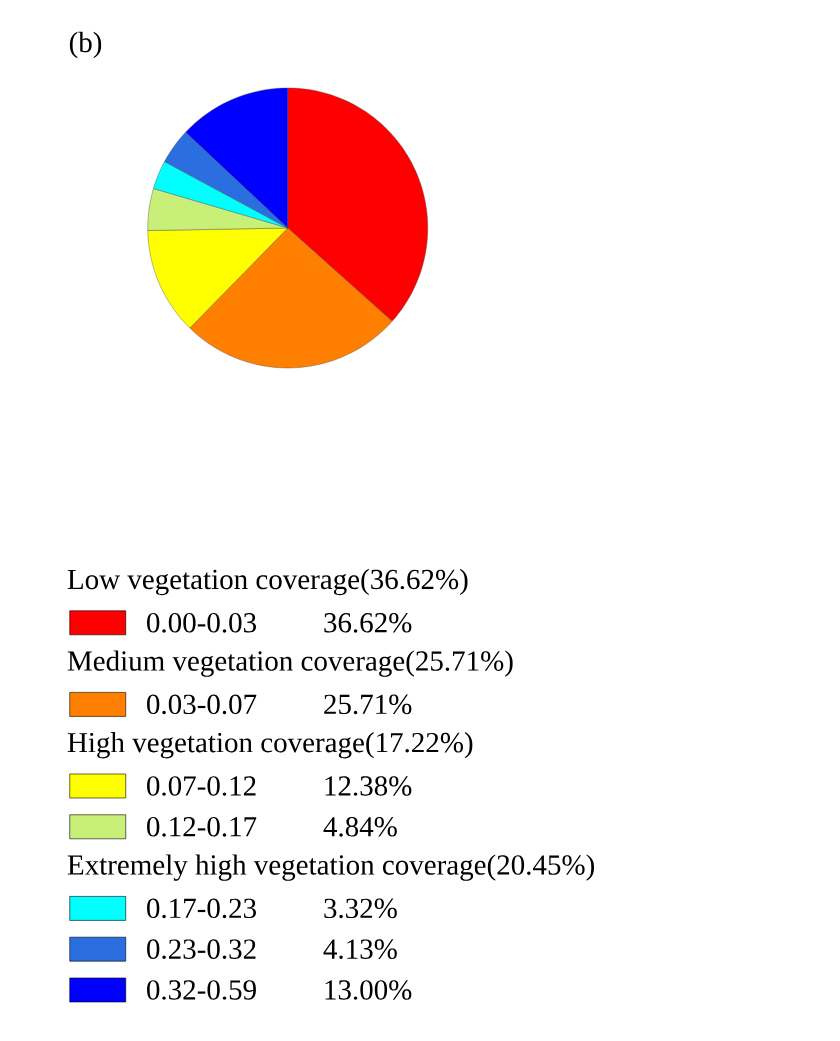 Image resolution: width=840 pixels, height=1041 pixels. What do you see at coordinates (368, 990) in the screenshot?
I see `data-label: 13.00%` at bounding box center [368, 990].